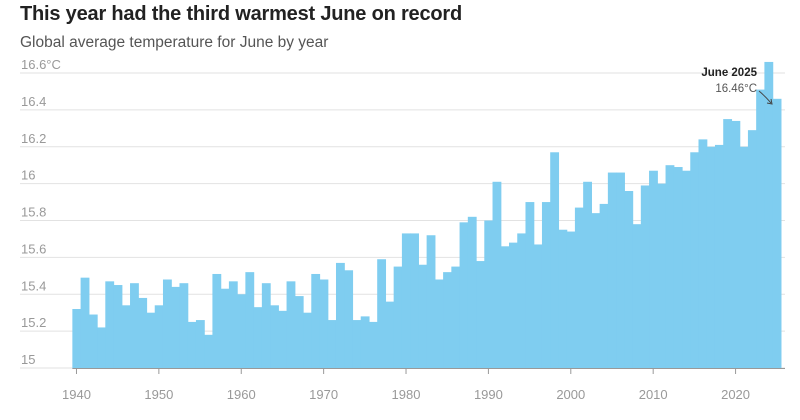  Describe the element at coordinates (291, 324) in the screenshot. I see `area-bar-1966` at that location.